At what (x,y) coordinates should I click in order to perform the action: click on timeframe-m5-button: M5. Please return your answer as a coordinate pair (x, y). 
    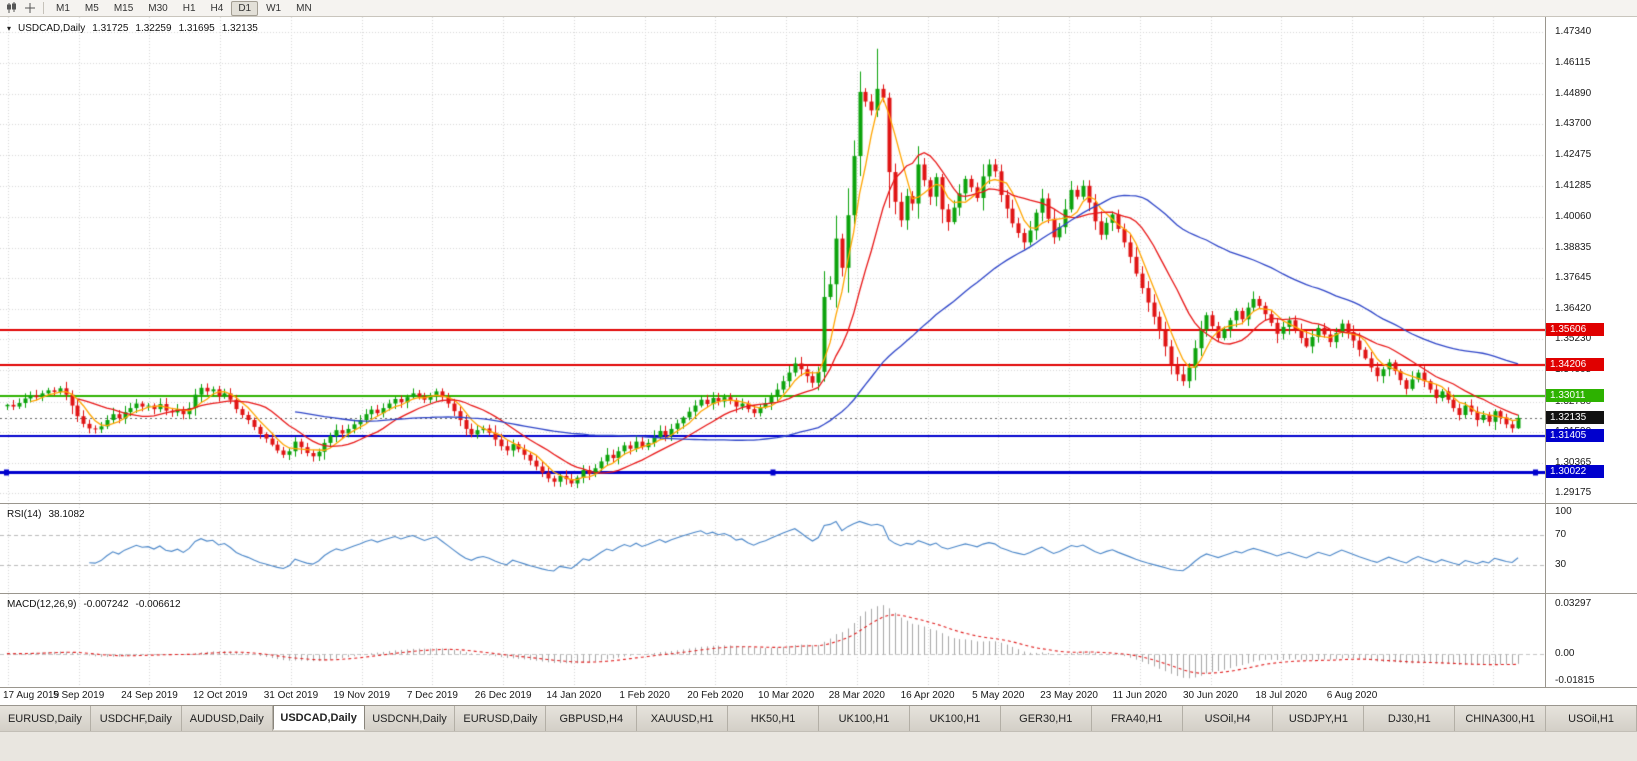
    Looking at the image, I should click on (92, 8).